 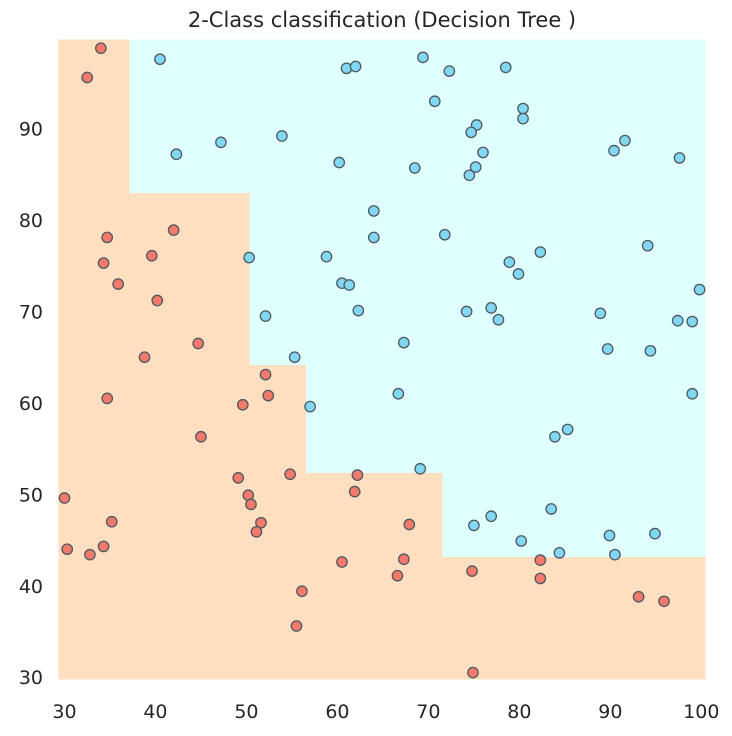 I want to click on x-tick-label: 60, so click(x=337, y=712).